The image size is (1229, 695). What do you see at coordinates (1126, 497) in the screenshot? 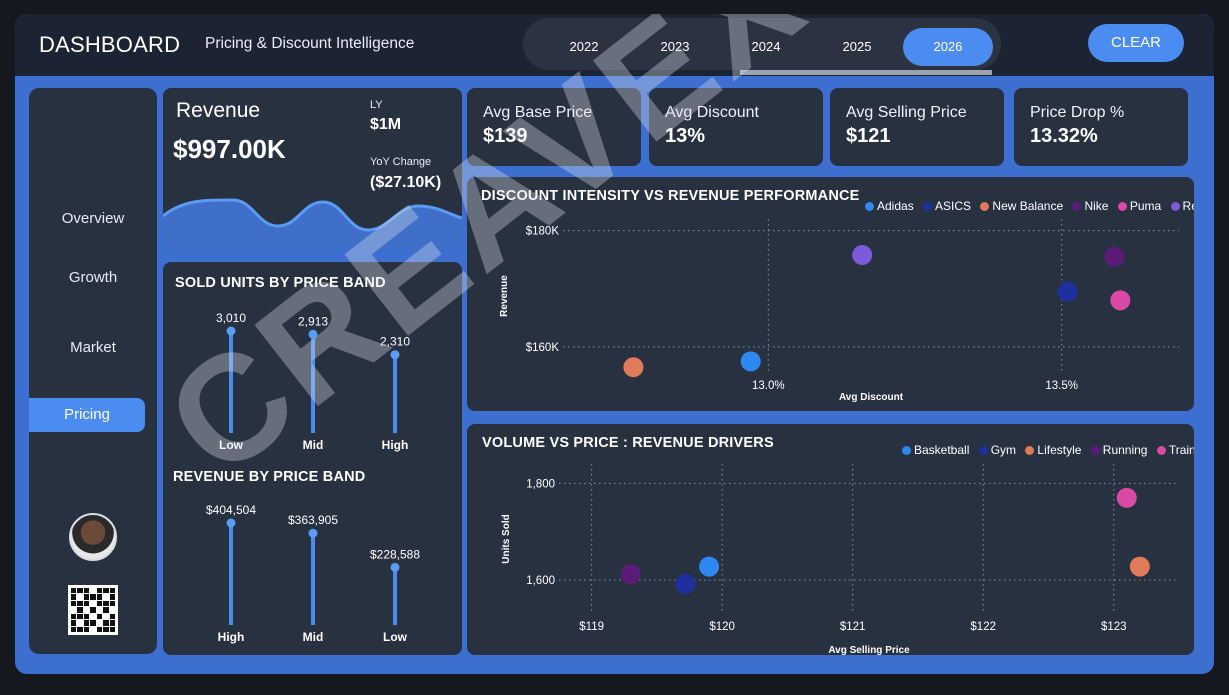
I see `scatter-point-training` at bounding box center [1126, 497].